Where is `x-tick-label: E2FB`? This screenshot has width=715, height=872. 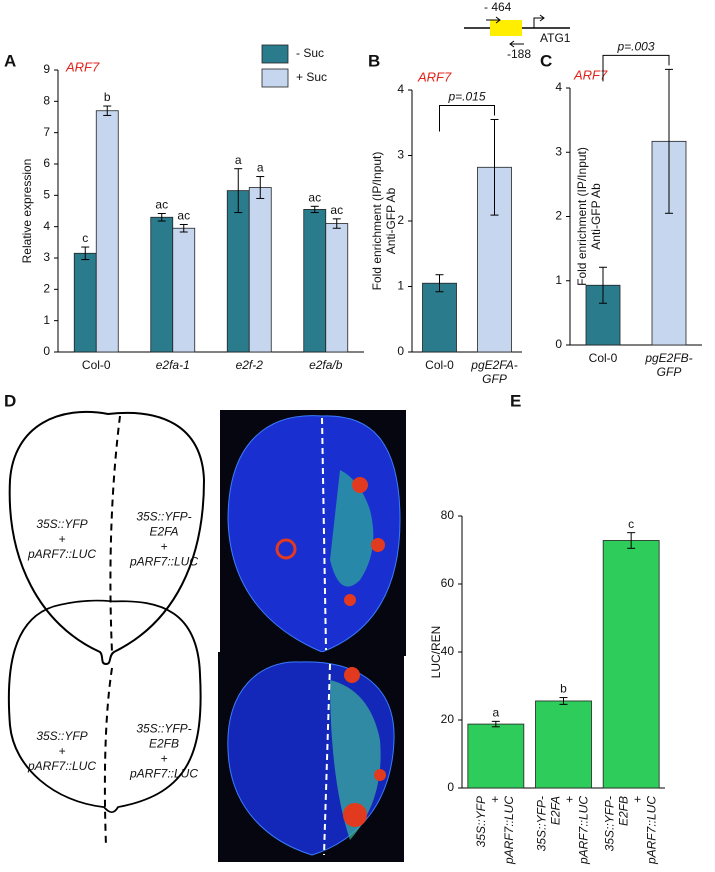 x-tick-label: E2FB is located at coordinates (623, 811).